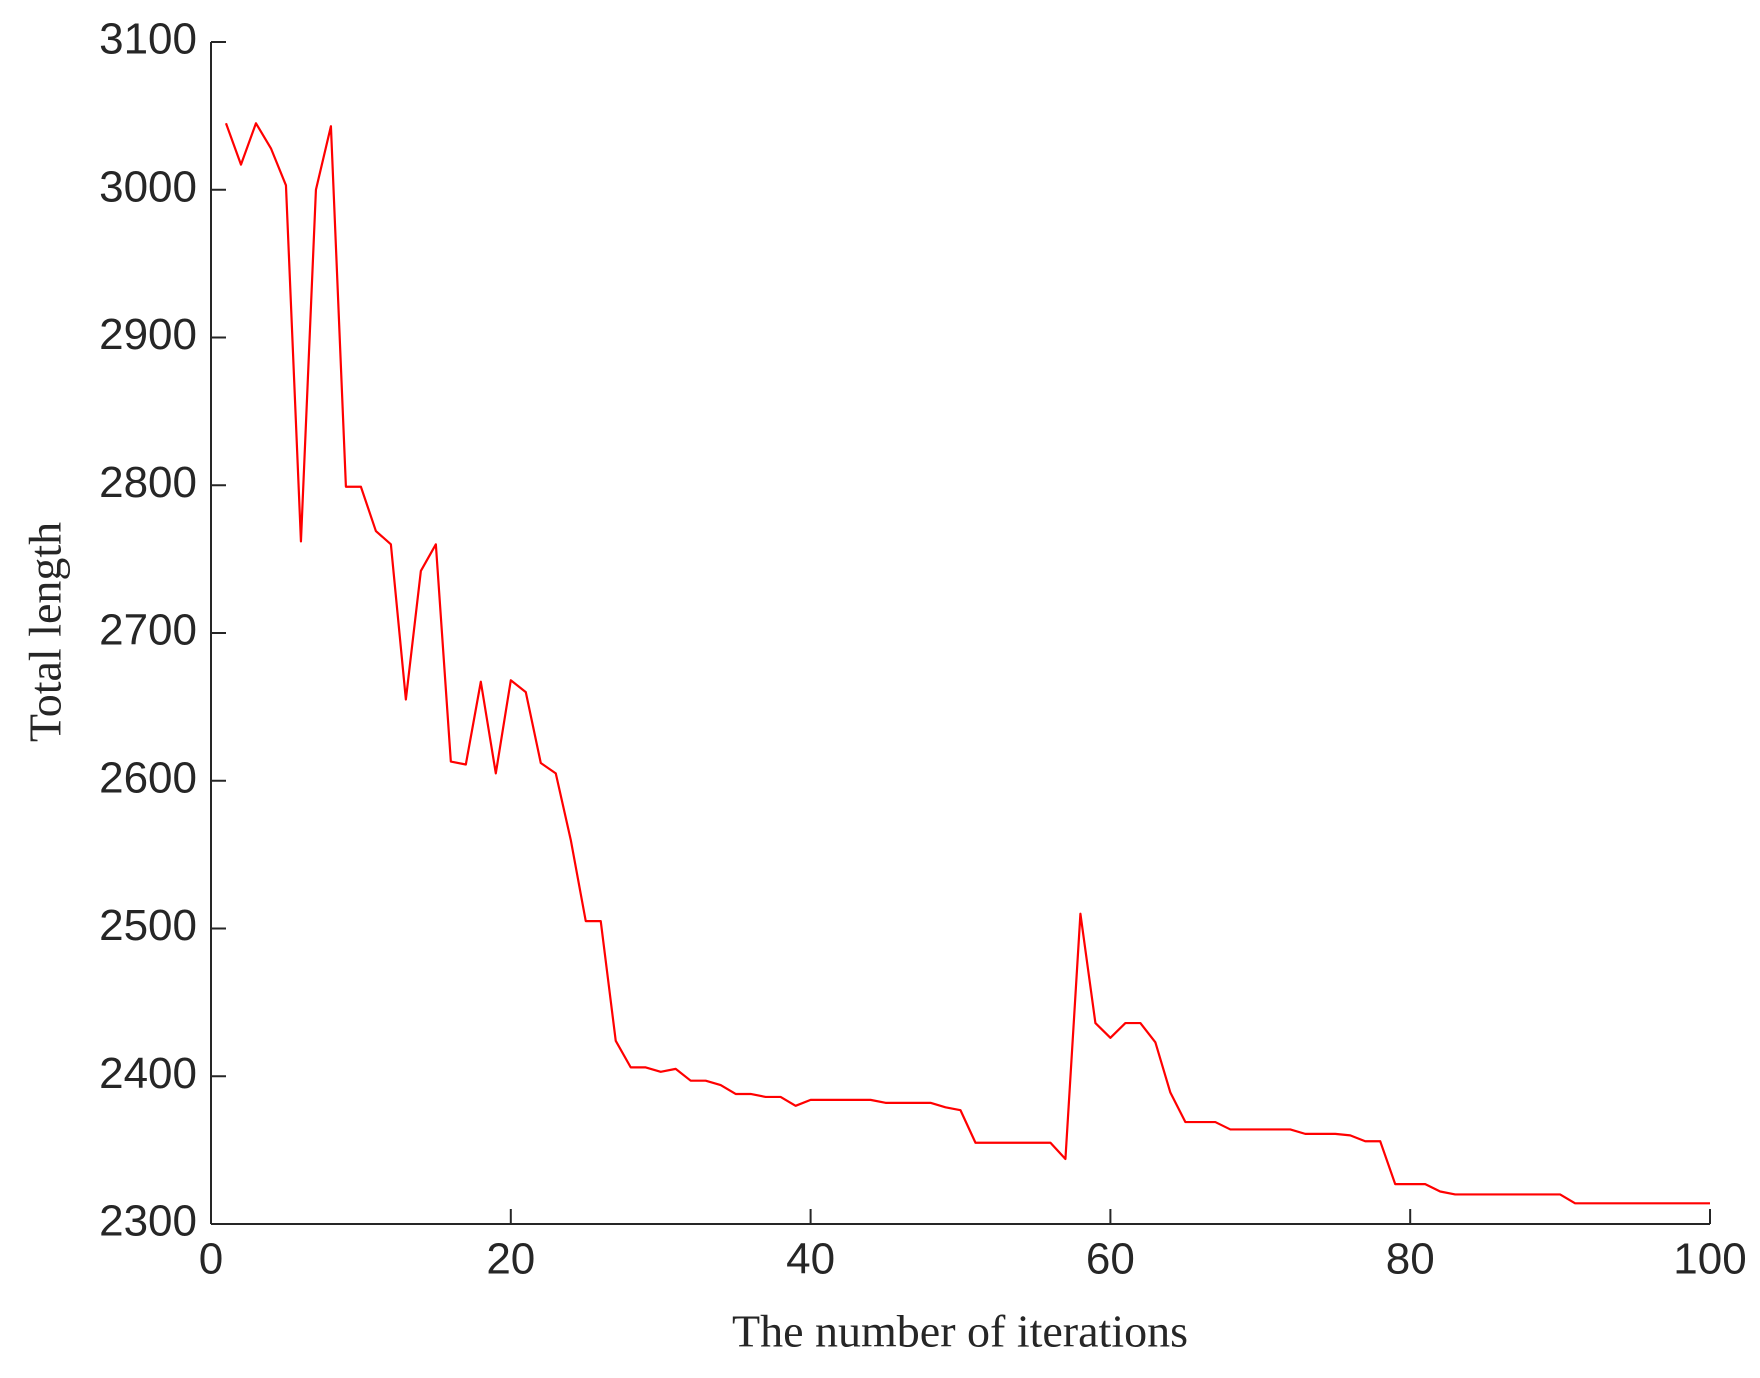 This screenshot has height=1378, width=1760. What do you see at coordinates (960, 1331) in the screenshot?
I see `x-axis-label: The number of iterations` at bounding box center [960, 1331].